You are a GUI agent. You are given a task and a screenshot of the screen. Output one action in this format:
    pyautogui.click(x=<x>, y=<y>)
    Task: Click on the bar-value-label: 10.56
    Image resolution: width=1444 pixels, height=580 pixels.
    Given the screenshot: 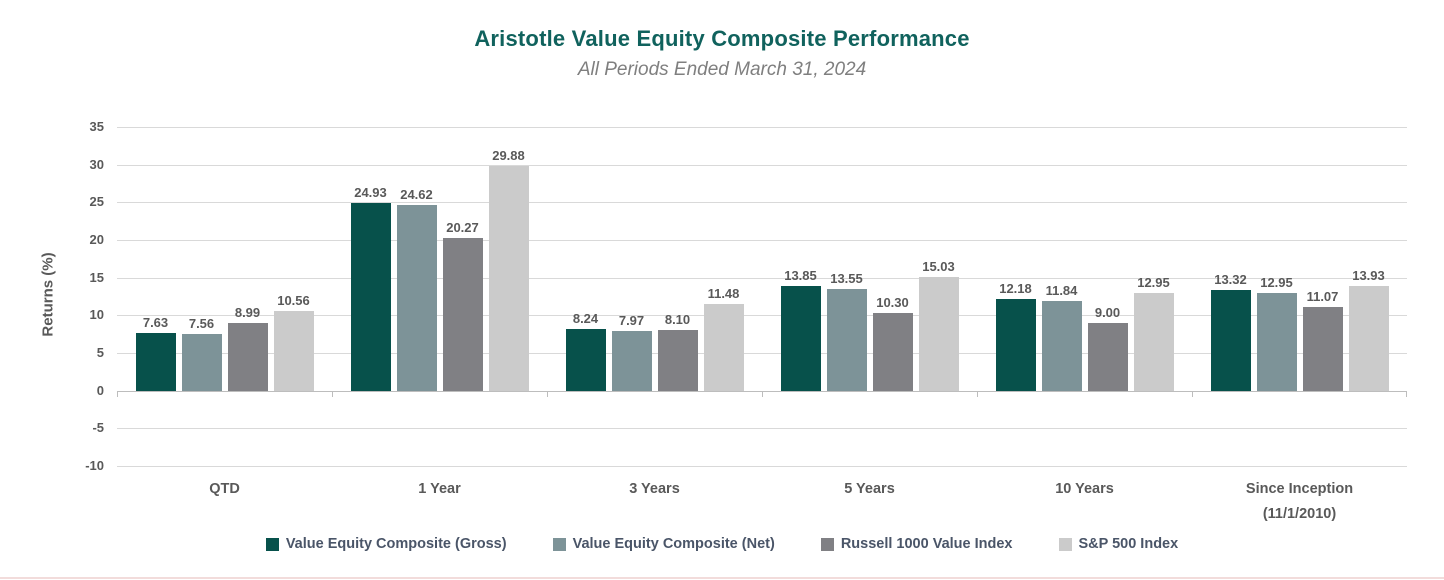 What is the action you would take?
    pyautogui.click(x=293, y=301)
    